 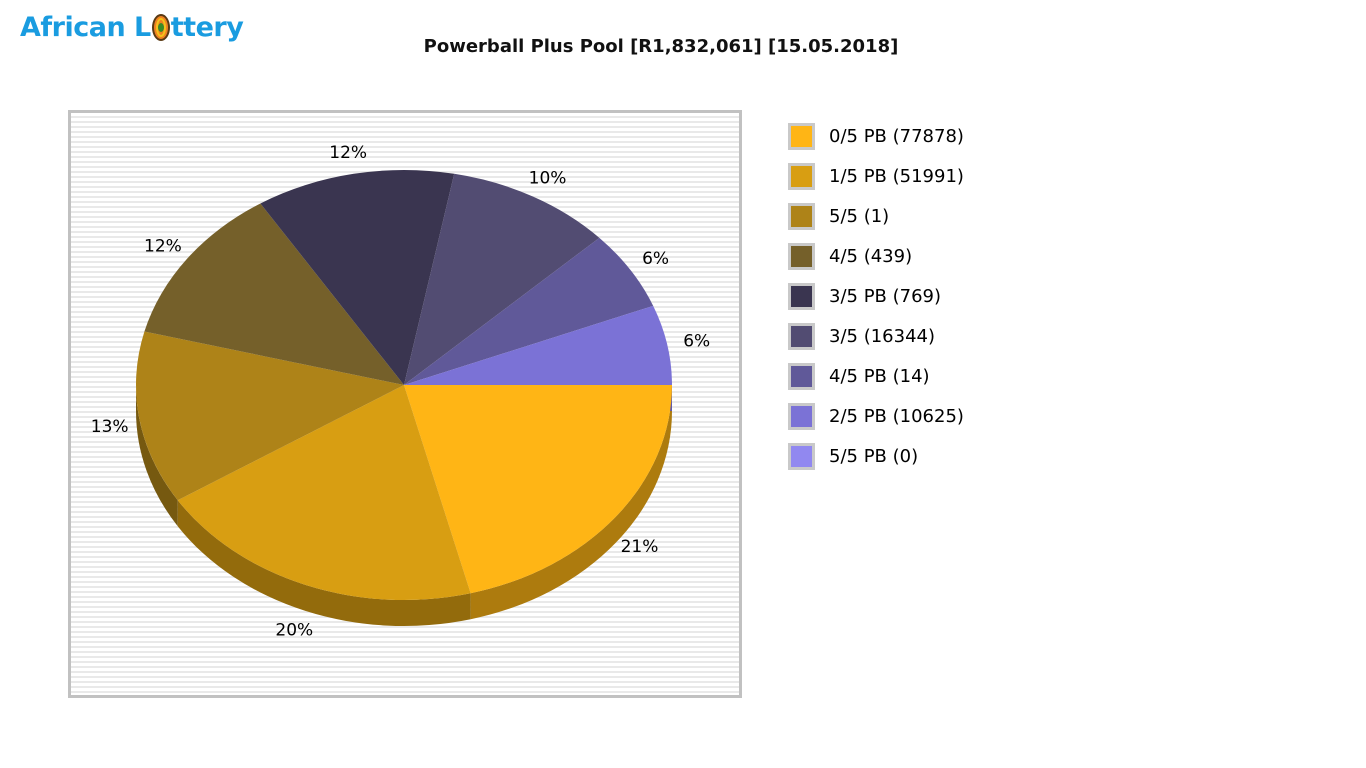 What do you see at coordinates (885, 296) in the screenshot?
I see `legend-label: 3/5 PB (769)` at bounding box center [885, 296].